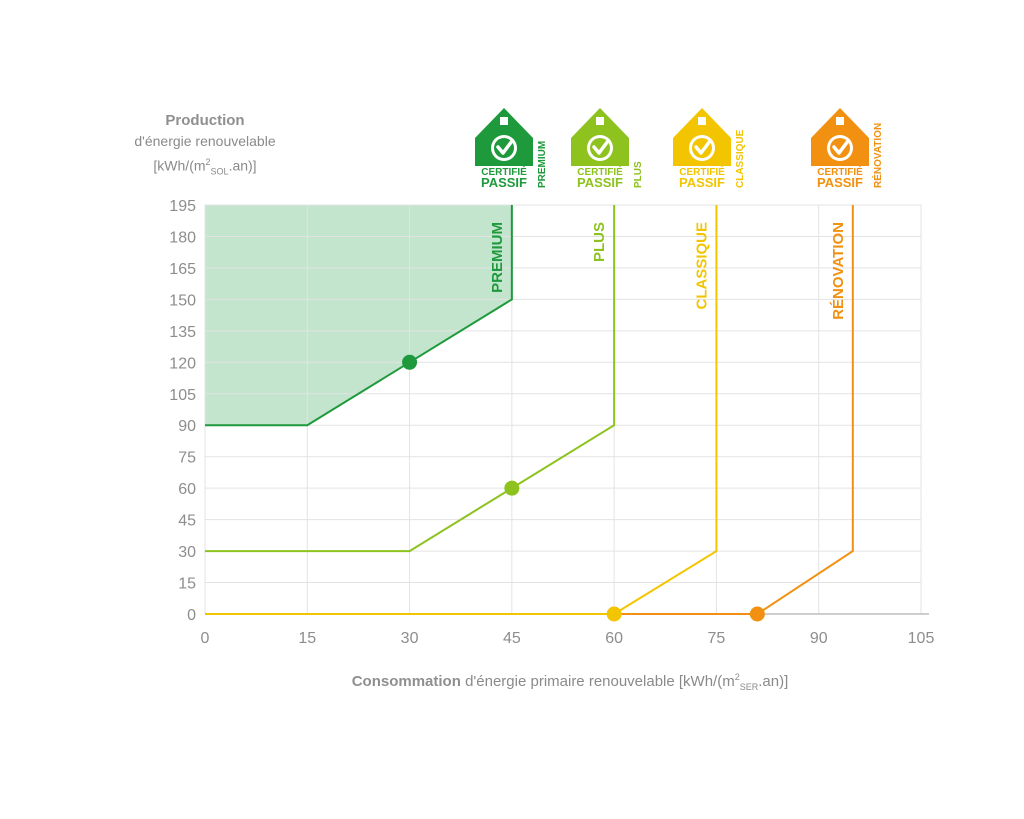 The width and height of the screenshot is (1024, 819). I want to click on x-tick-label: 30, so click(410, 638).